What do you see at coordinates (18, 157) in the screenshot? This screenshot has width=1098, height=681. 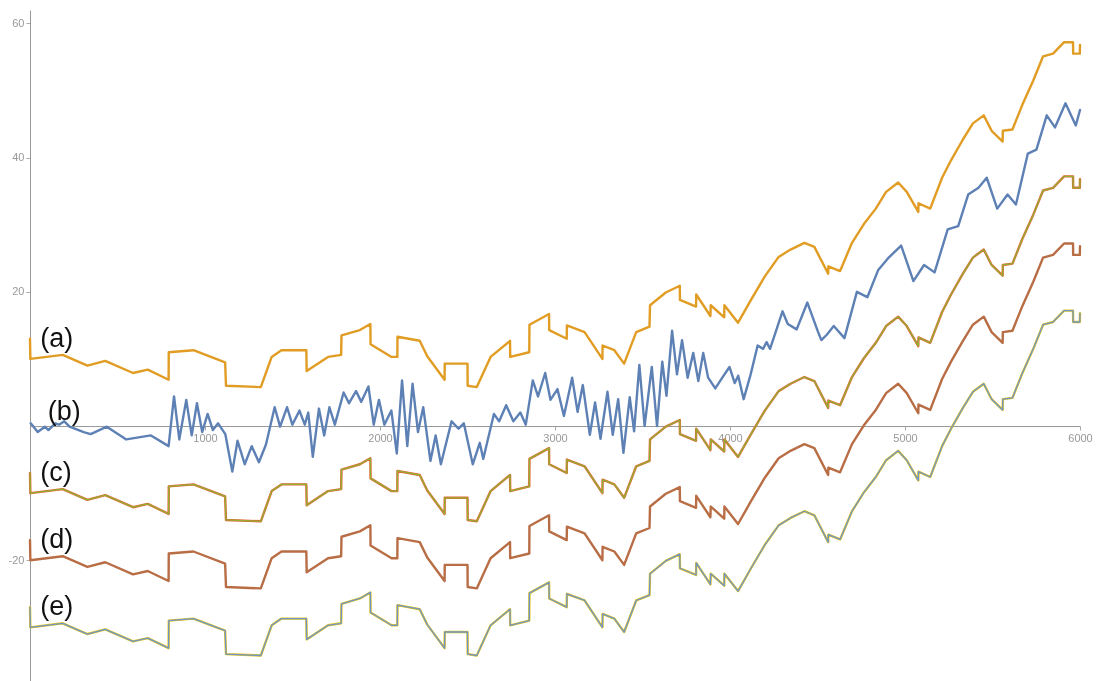 I see `y-tick-label: 40` at bounding box center [18, 157].